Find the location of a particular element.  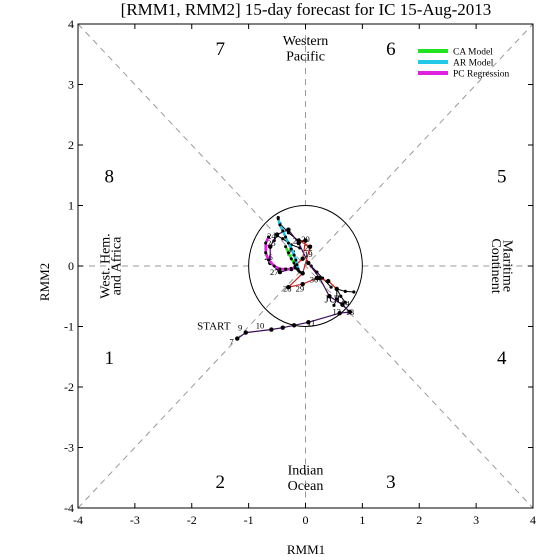

observed-point-label: 24 is located at coordinates (271, 236).